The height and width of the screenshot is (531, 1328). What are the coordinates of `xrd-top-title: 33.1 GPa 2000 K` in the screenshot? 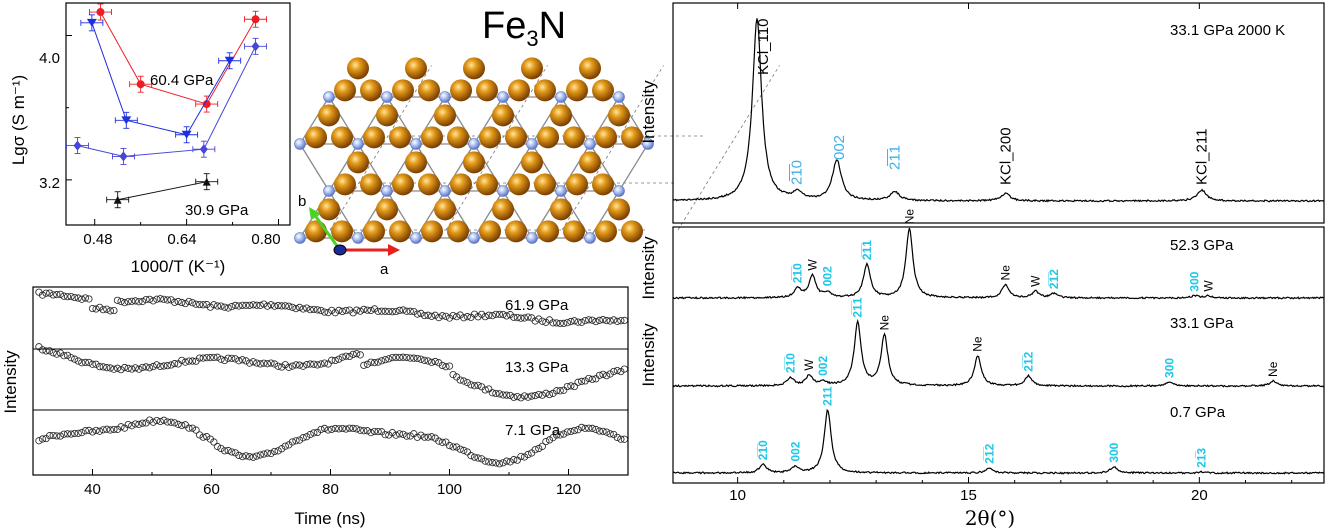 It's located at (1227, 30).